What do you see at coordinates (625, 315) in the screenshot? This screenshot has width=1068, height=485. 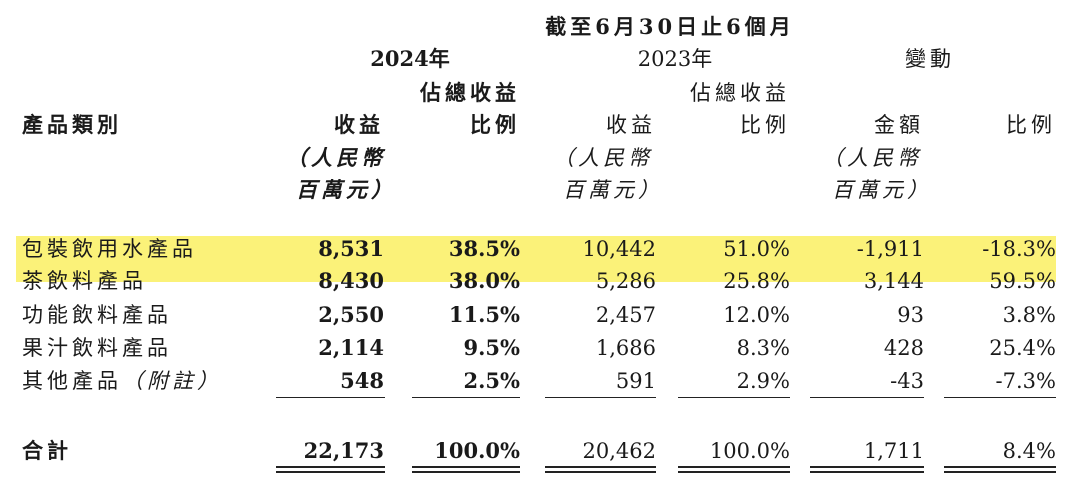 I see `revenue-2023-cell: 2,457` at bounding box center [625, 315].